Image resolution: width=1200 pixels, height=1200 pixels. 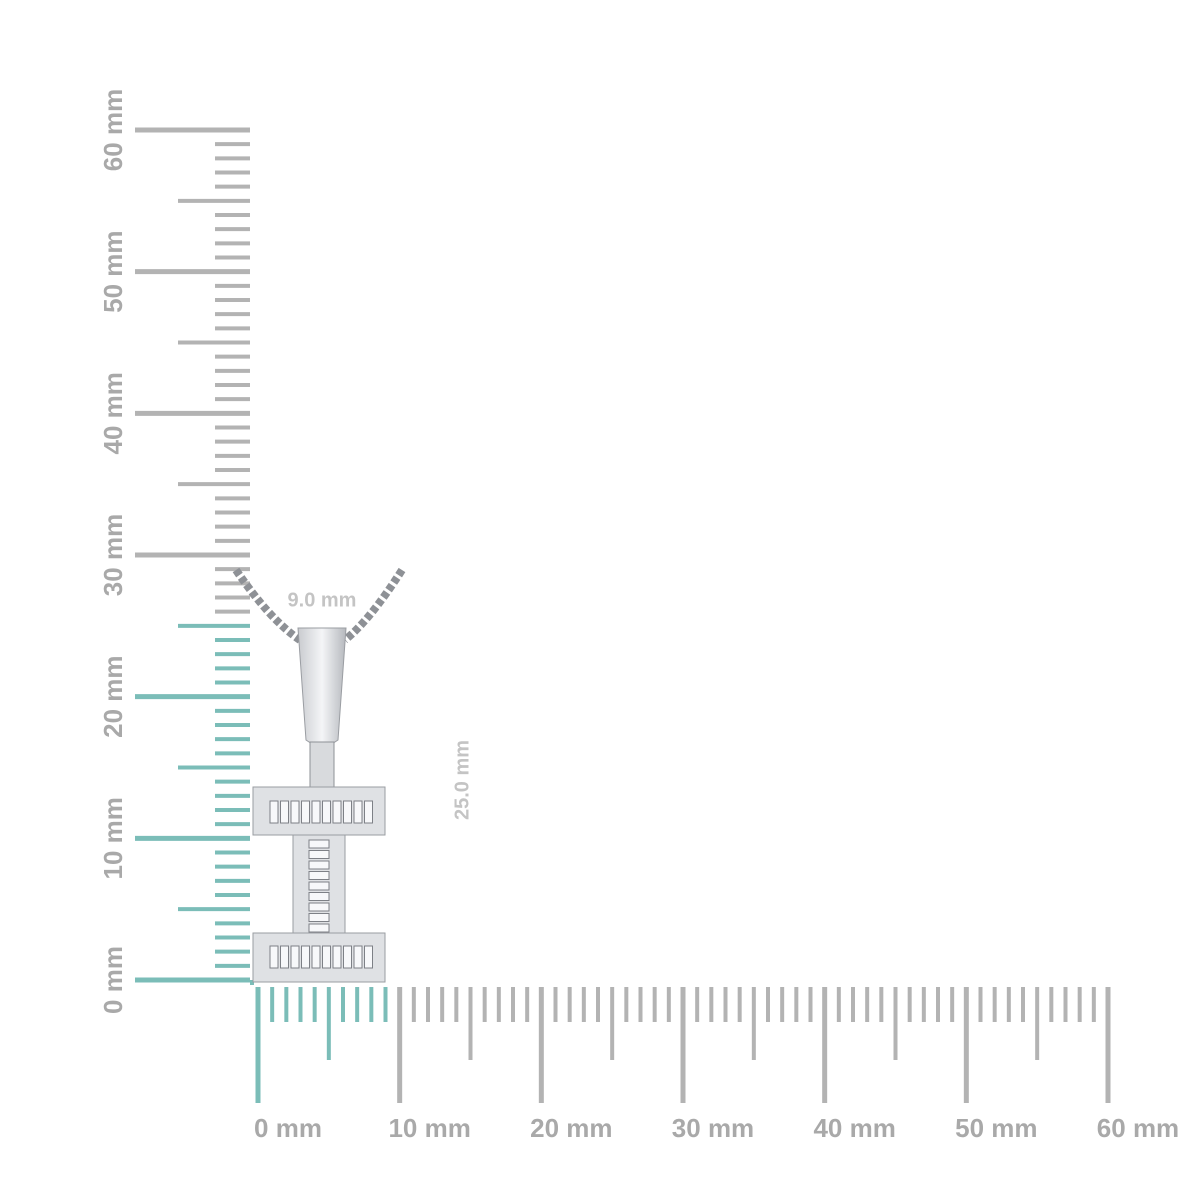 I want to click on link, so click(x=322, y=765).